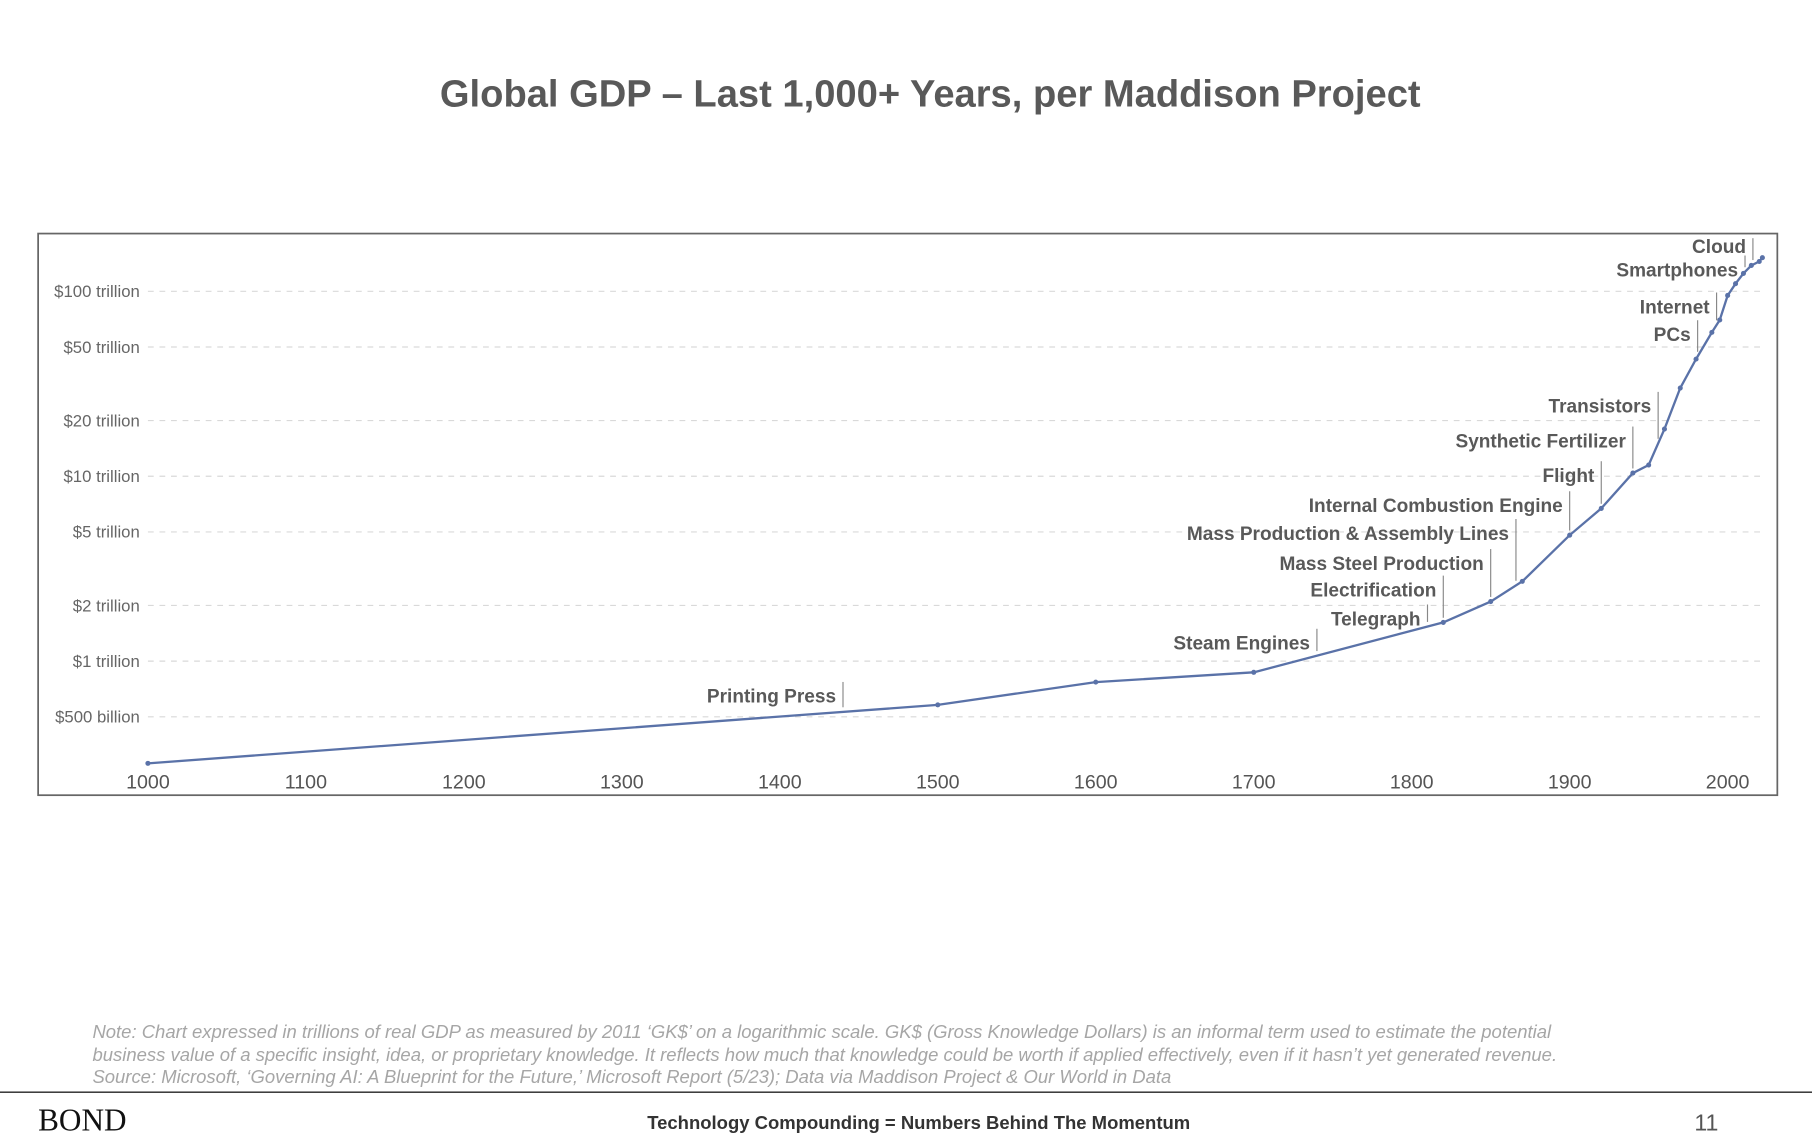 The width and height of the screenshot is (1812, 1142). What do you see at coordinates (1348, 534) in the screenshot?
I see `annotation-label: Mass Production & Assembly Lines` at bounding box center [1348, 534].